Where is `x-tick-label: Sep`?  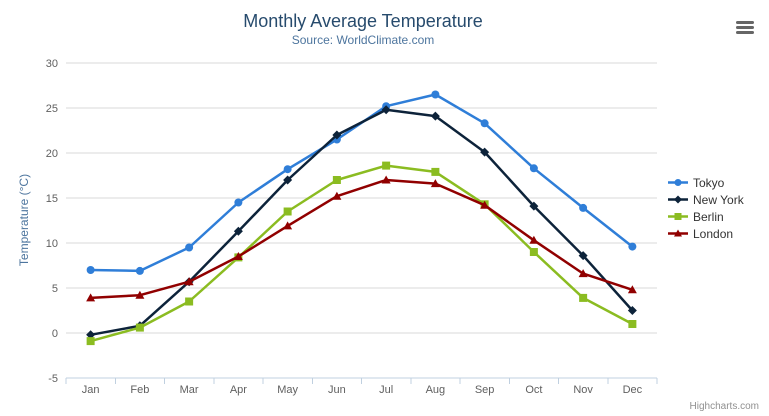
x-tick-label: Sep is located at coordinates (485, 390).